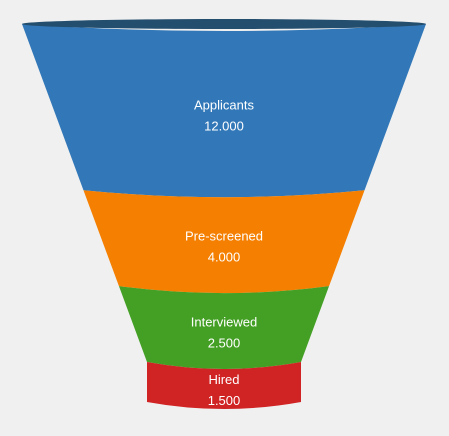  I want to click on funnel-segment-interviewed, so click(224, 327).